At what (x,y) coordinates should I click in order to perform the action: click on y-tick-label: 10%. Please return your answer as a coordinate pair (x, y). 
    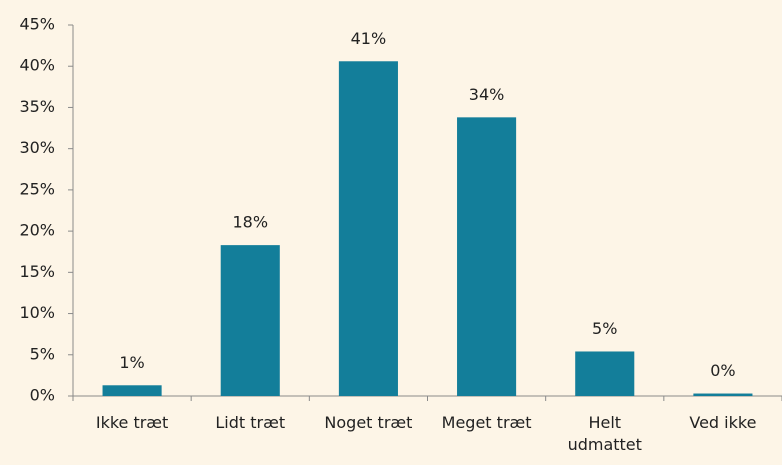
    Looking at the image, I should click on (37, 312).